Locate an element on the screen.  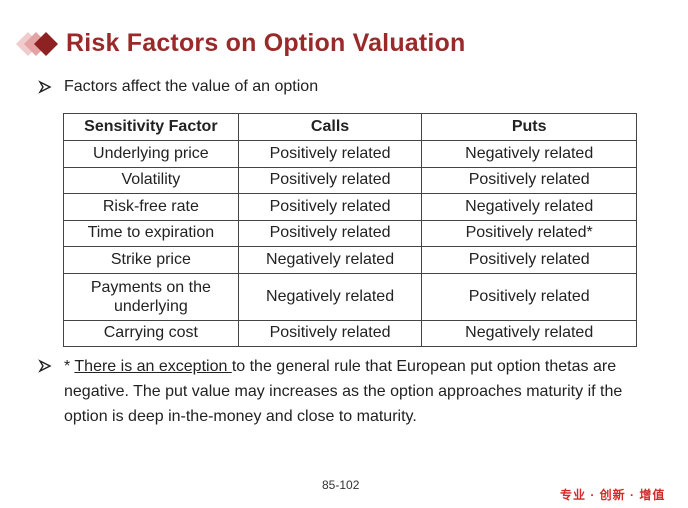
factor-cell: Strike price is located at coordinates (151, 260).